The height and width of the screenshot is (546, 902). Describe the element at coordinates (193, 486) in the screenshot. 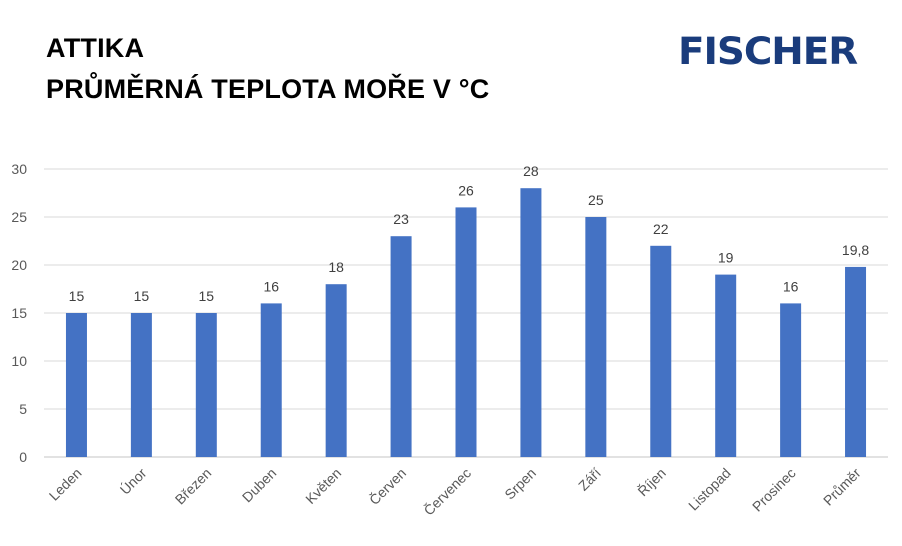

I see `x-tick-label: Březen` at that location.